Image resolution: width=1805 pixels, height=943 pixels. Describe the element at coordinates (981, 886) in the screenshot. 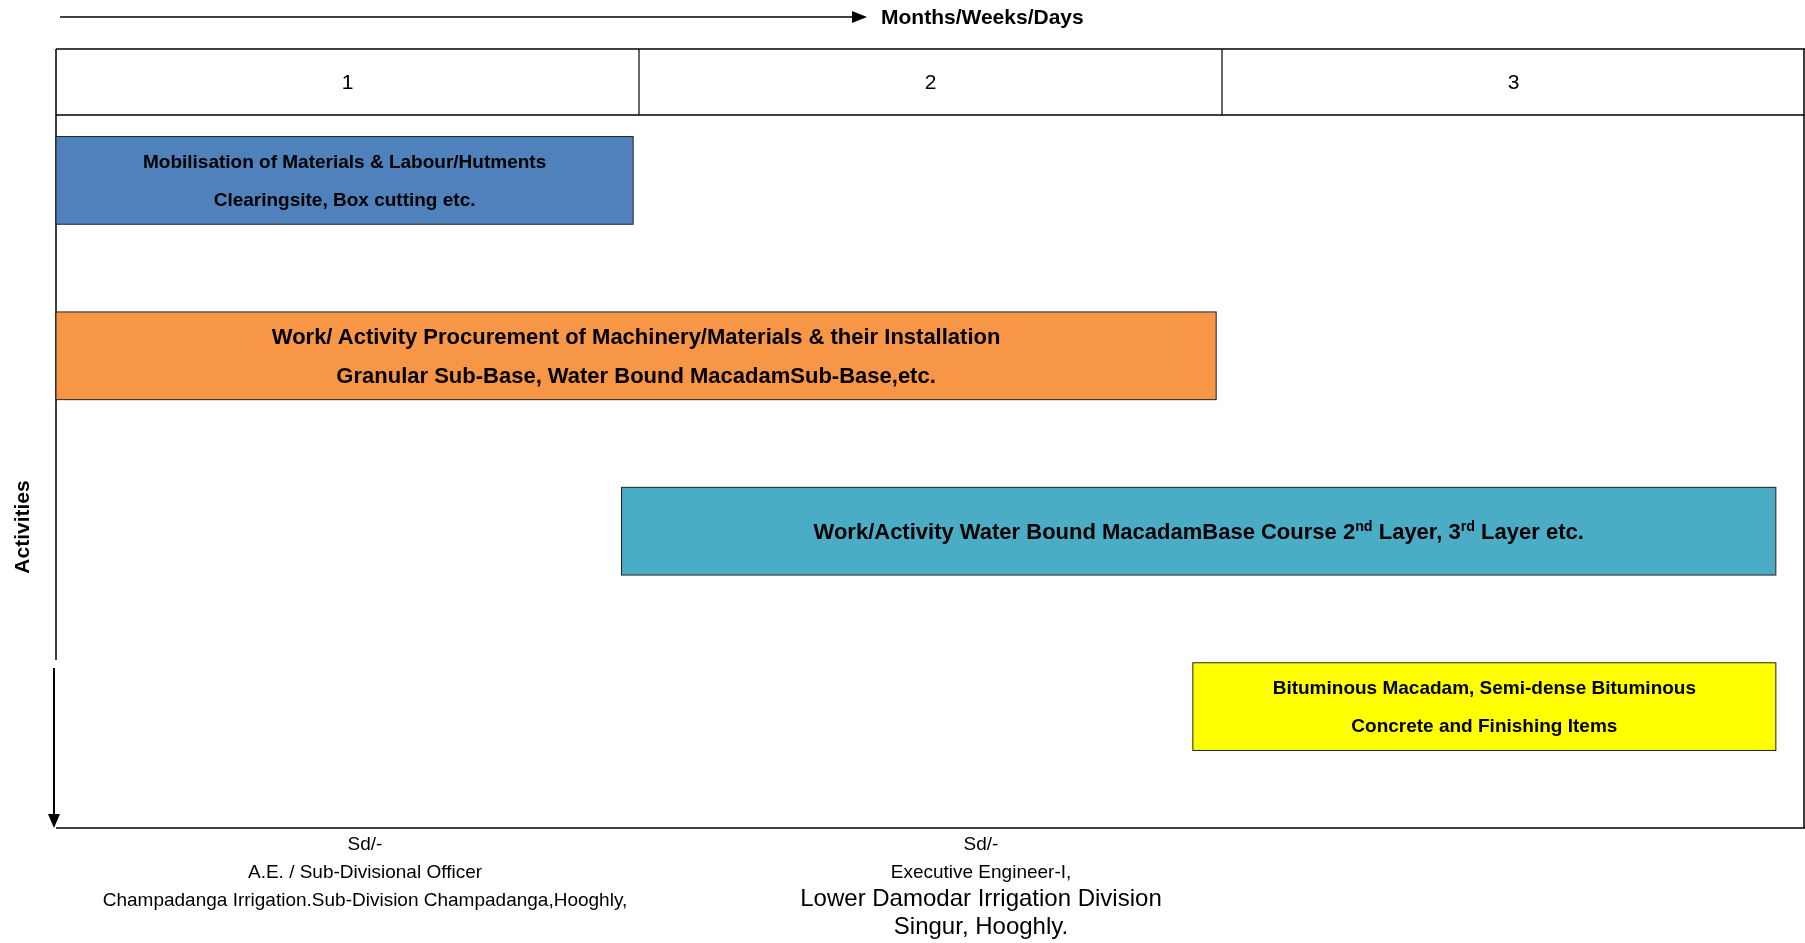

I see `text: Sd/- Executive Engineer-I, Lower Damodar Irrigation Division Singur, Hooghly.` at that location.